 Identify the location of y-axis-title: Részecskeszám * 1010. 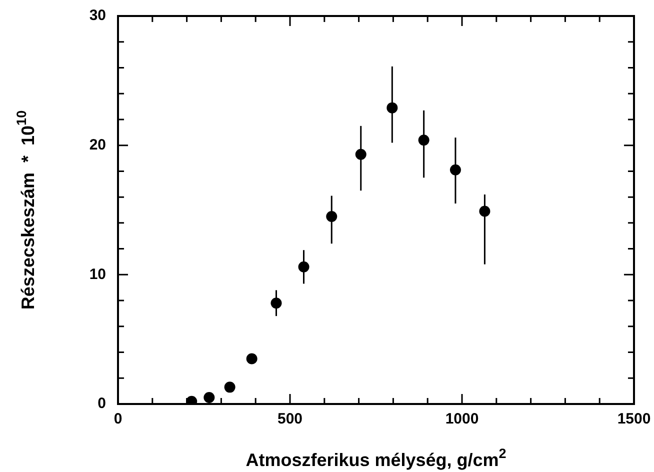
(26, 210).